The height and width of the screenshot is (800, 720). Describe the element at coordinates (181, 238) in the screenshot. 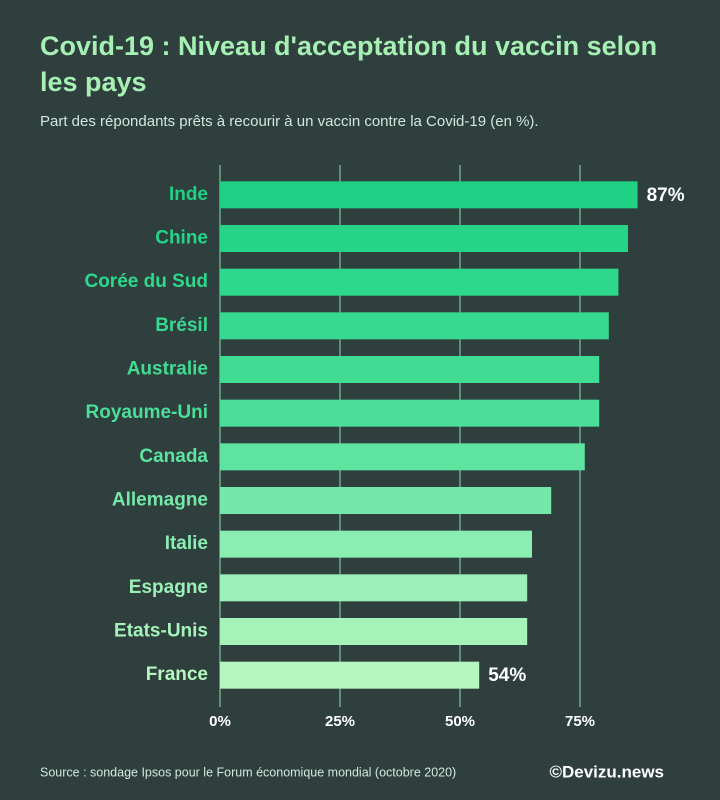

I see `y-tick-label: Chine` at that location.